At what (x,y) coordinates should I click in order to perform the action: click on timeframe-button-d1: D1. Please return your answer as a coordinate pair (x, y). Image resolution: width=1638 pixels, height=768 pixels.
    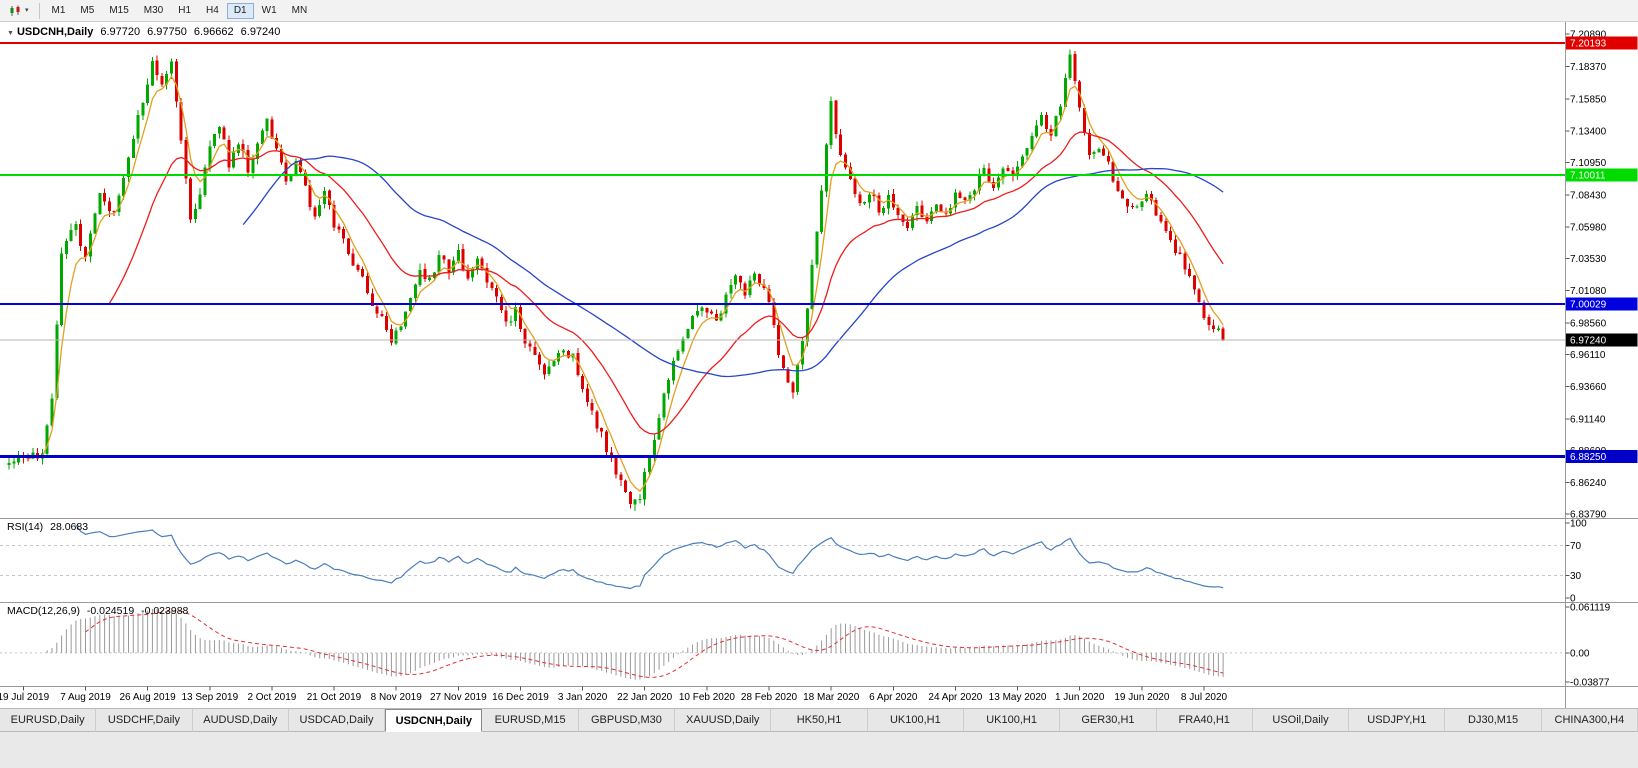
    Looking at the image, I should click on (240, 10).